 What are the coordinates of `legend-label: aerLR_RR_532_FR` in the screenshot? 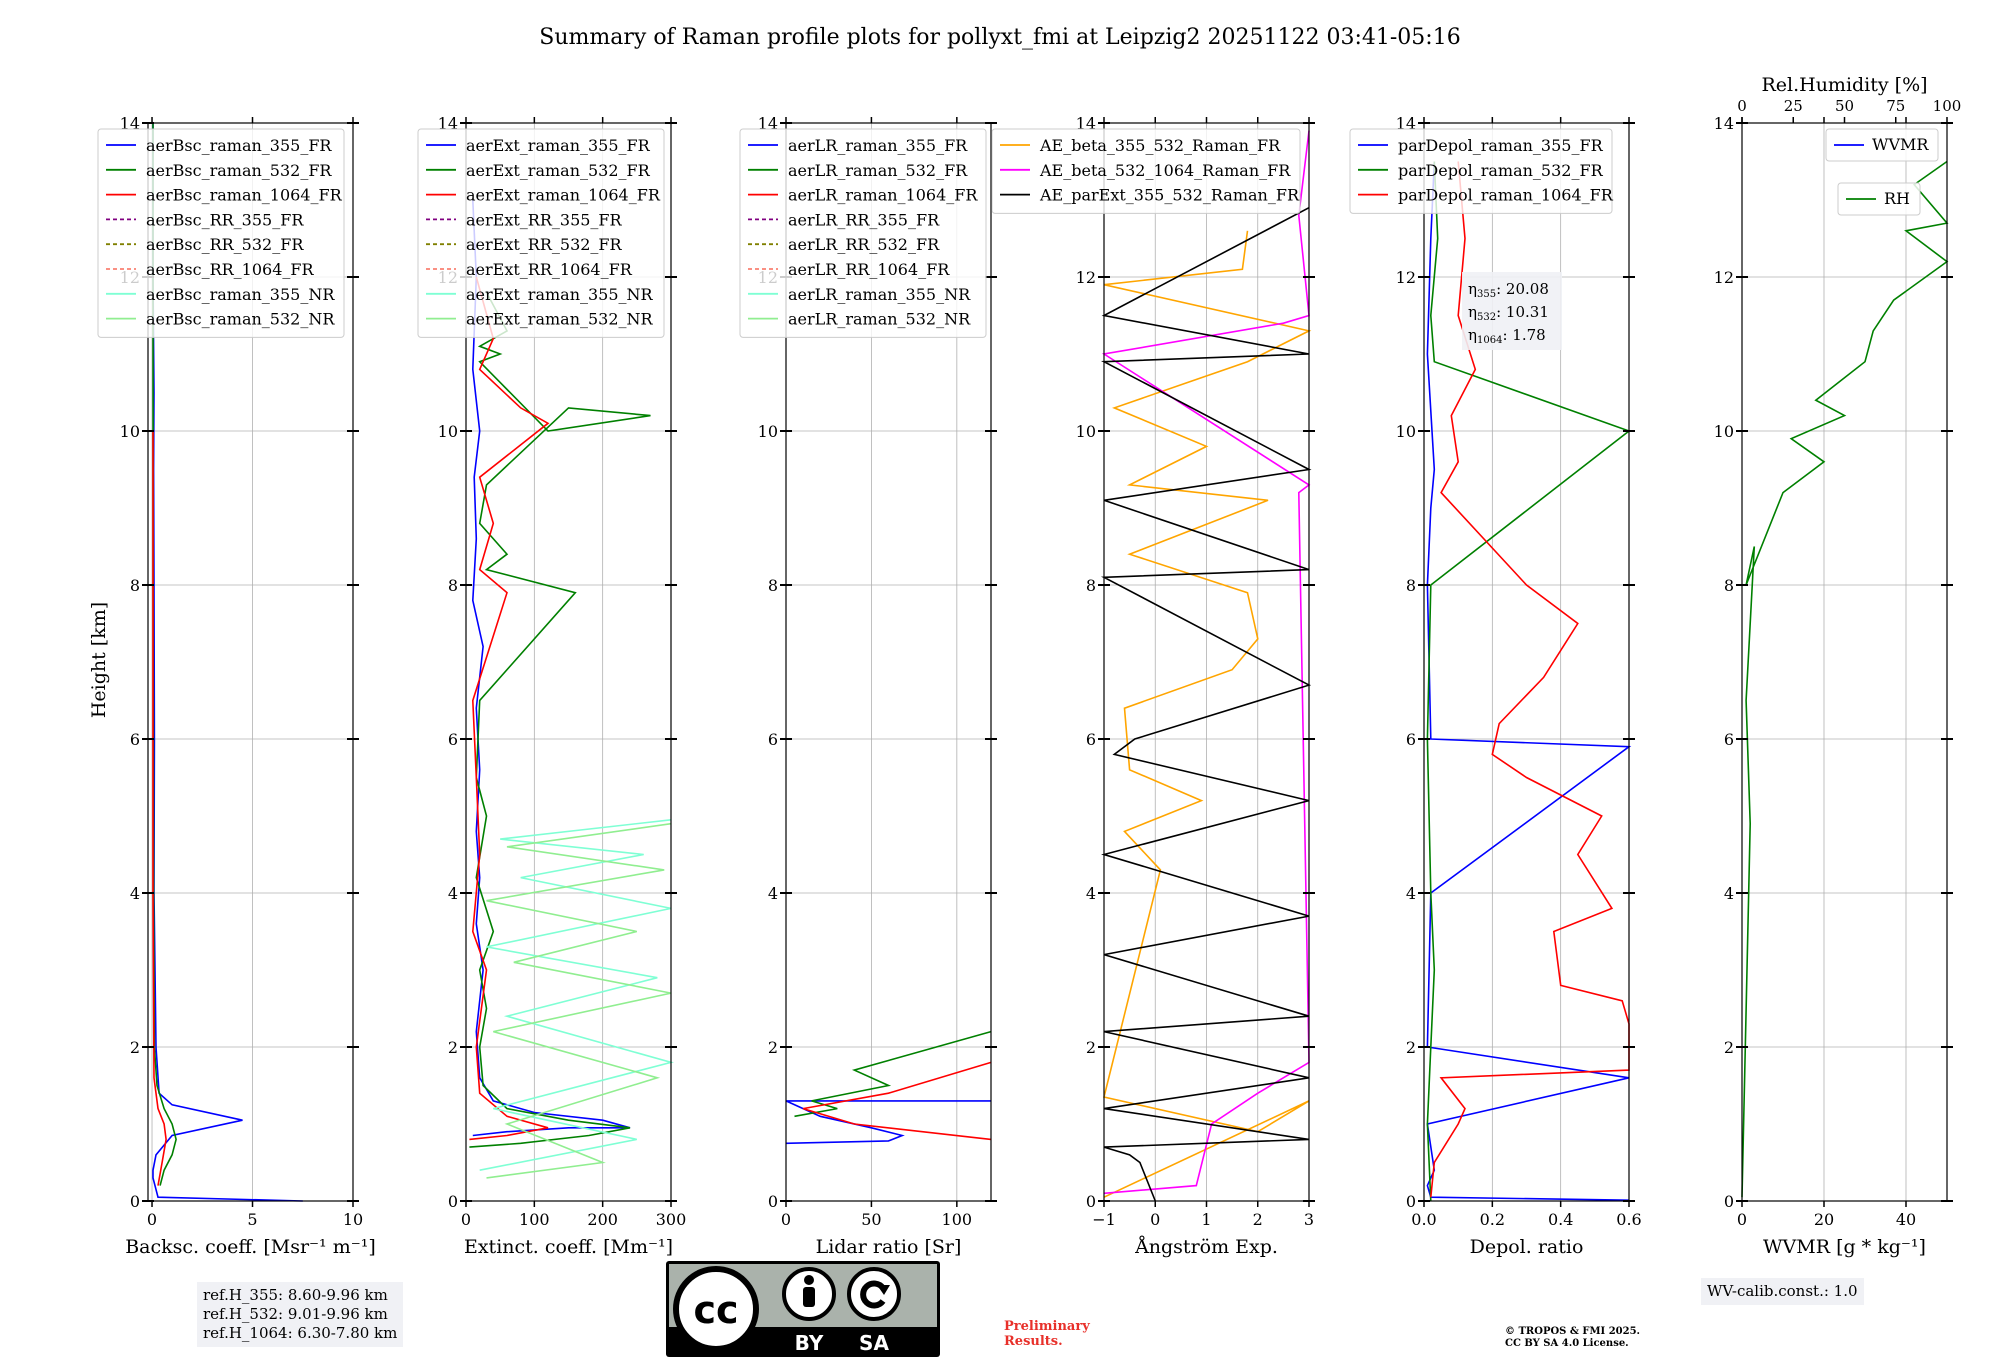 It's located at (864, 244).